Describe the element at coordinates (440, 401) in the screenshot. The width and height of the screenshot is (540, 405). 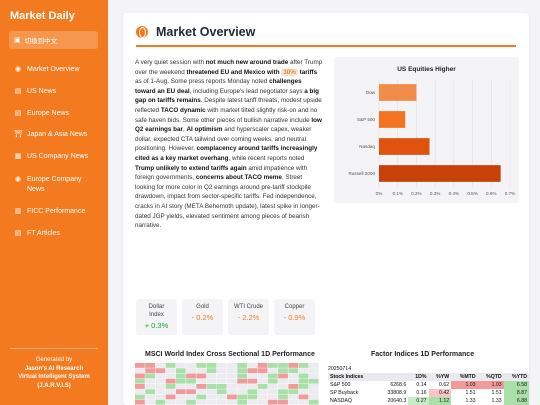
I see `cell-yw: 1.12` at that location.